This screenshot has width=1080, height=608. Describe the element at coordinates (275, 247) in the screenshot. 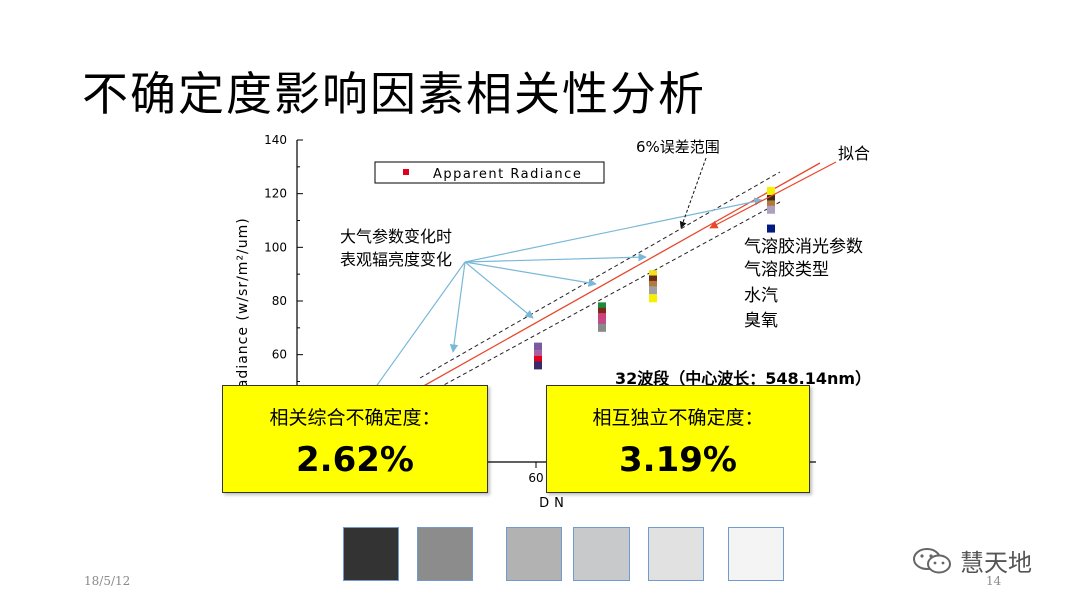

I see `y-tick-label: 100` at that location.